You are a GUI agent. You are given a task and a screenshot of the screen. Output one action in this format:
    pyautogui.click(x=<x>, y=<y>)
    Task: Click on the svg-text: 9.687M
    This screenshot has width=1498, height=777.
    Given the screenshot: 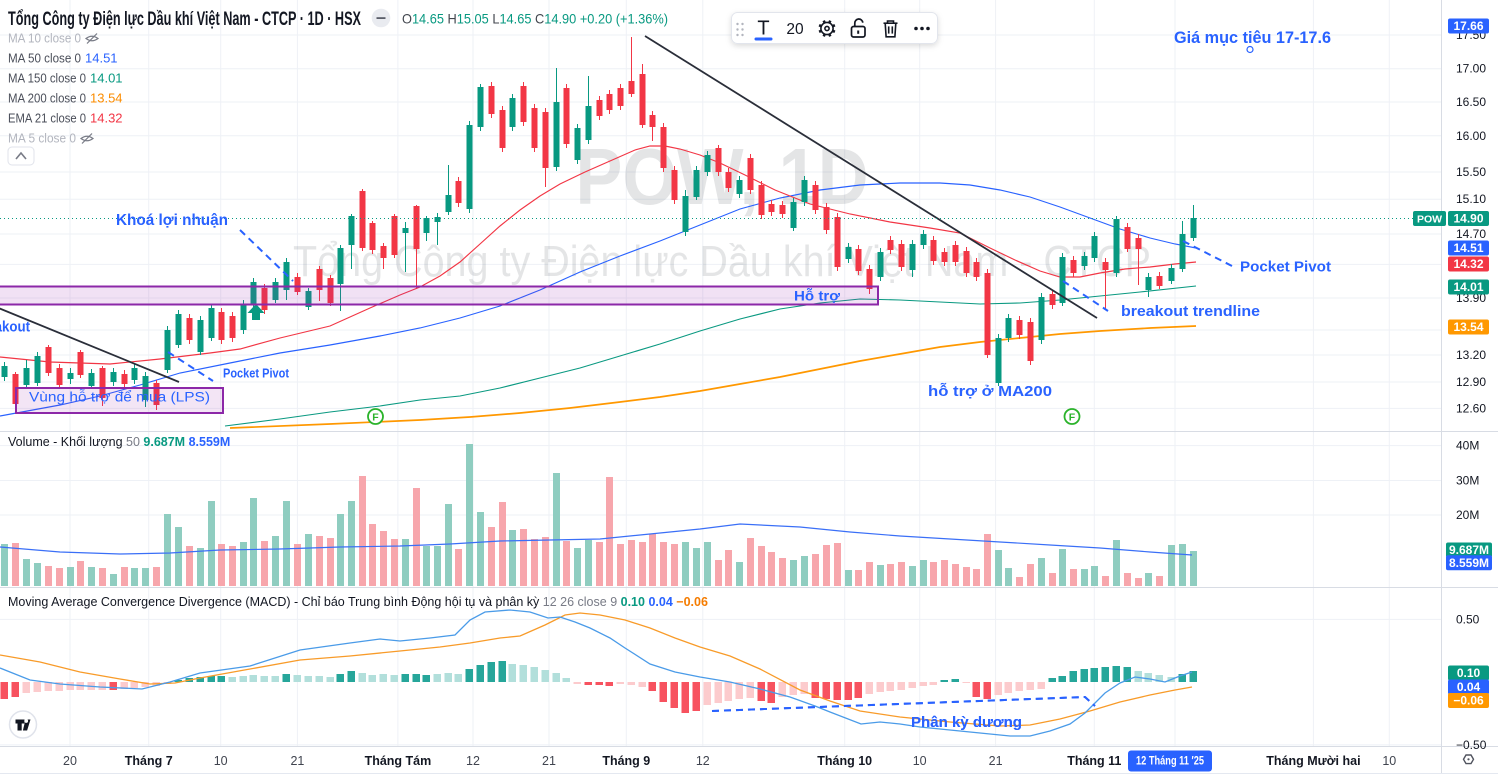 What is the action you would take?
    pyautogui.click(x=1469, y=550)
    